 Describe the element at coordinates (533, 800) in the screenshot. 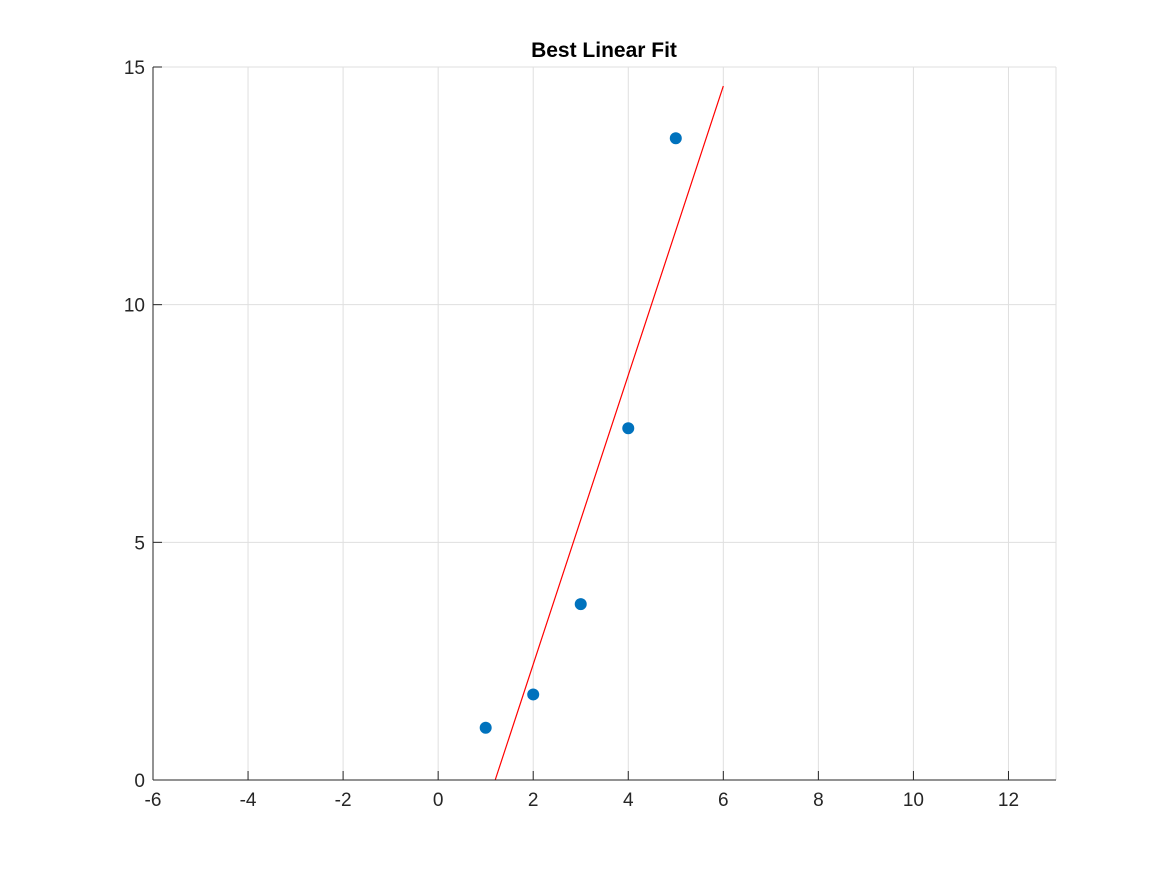

I see `x-tick-label: 2` at that location.